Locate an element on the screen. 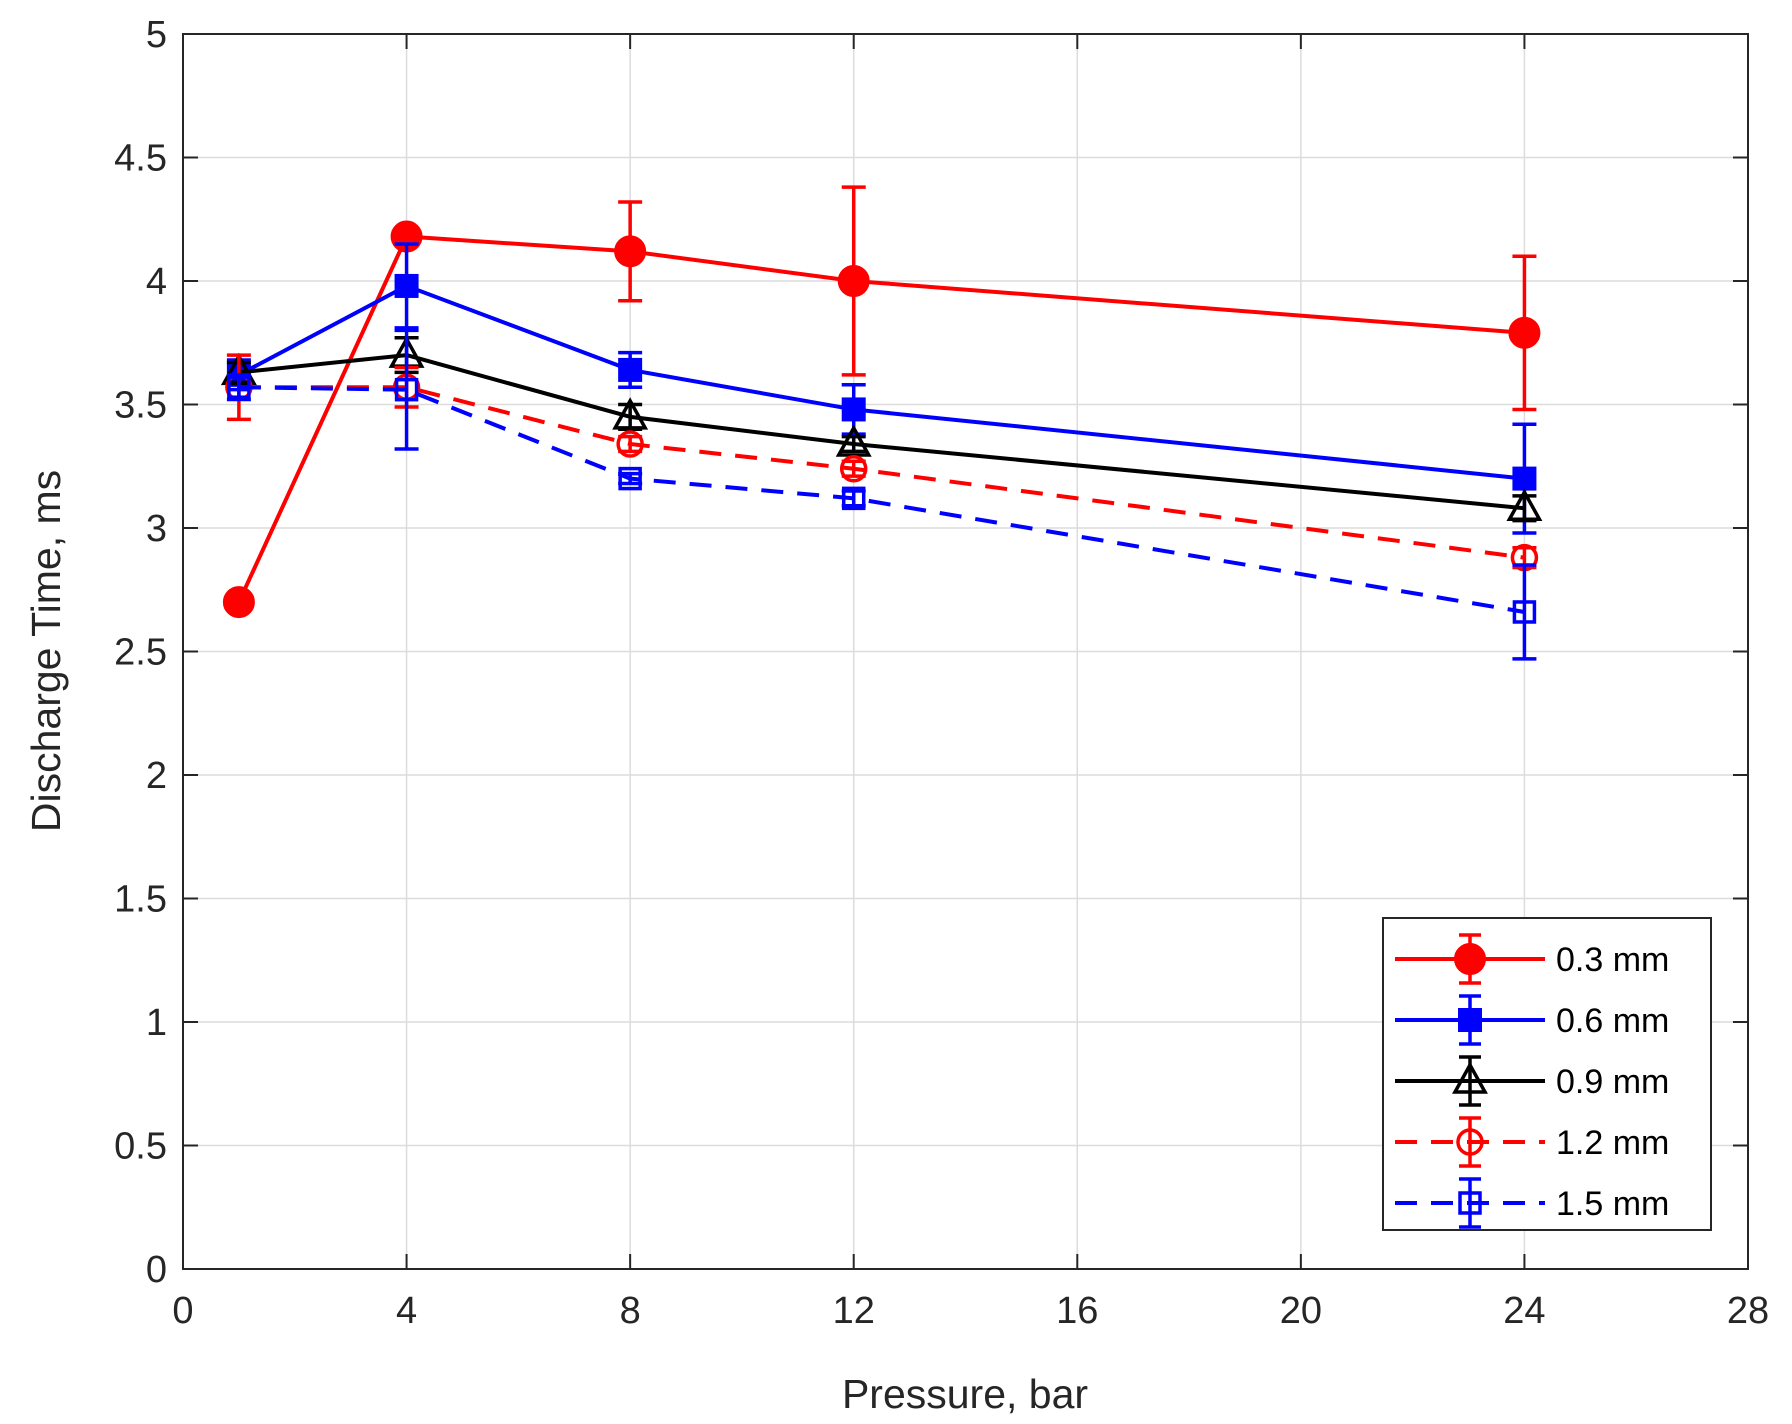 This screenshot has height=1424, width=1792. legend-label: 0.9 mm is located at coordinates (1612, 1082).